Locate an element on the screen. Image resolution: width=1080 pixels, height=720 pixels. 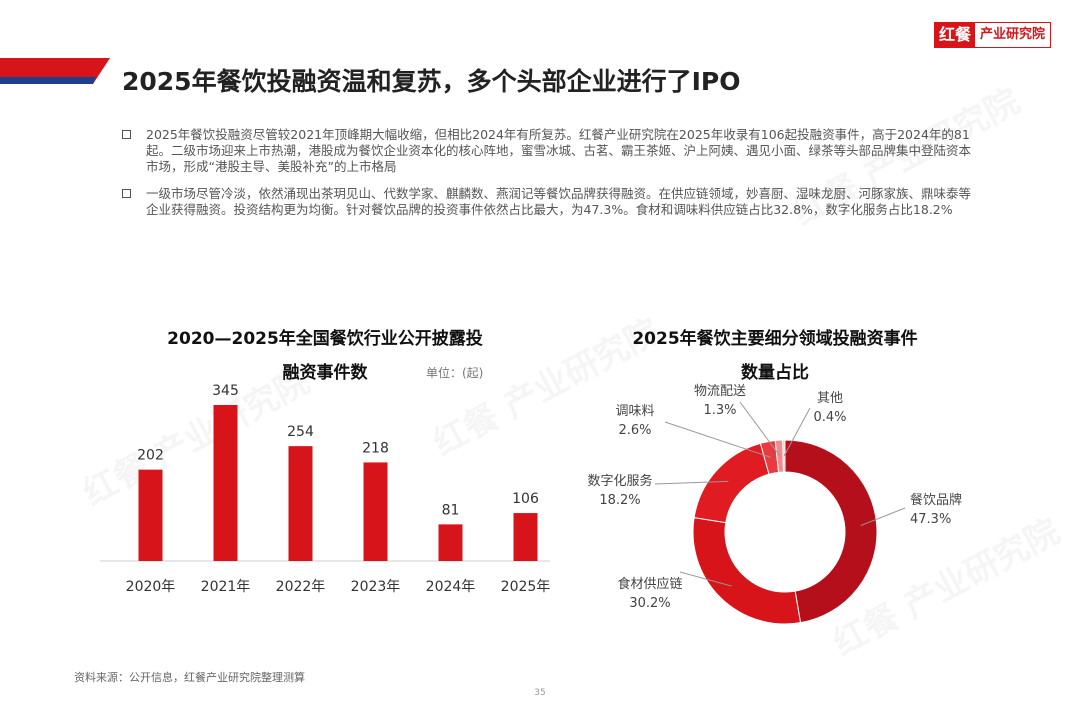
bar-chart-unit: 单位：(起) is located at coordinates (454, 372).